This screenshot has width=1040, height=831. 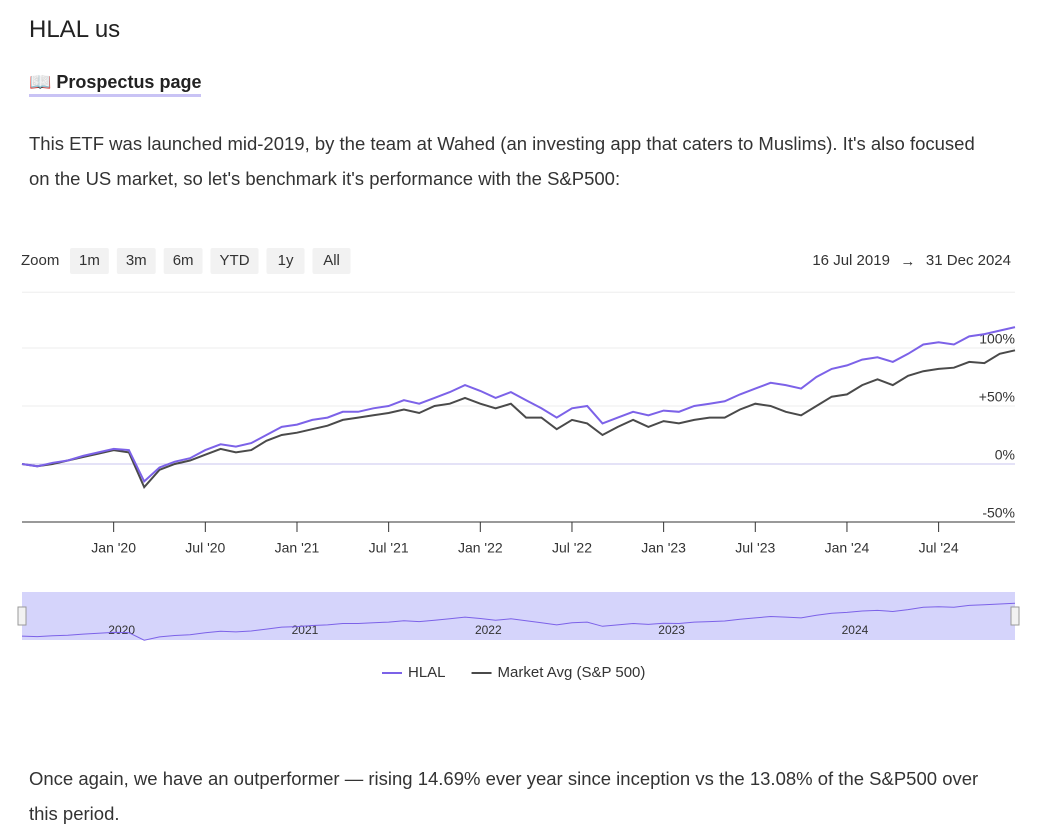 What do you see at coordinates (847, 548) in the screenshot?
I see `x-tick-label: Jan '24` at bounding box center [847, 548].